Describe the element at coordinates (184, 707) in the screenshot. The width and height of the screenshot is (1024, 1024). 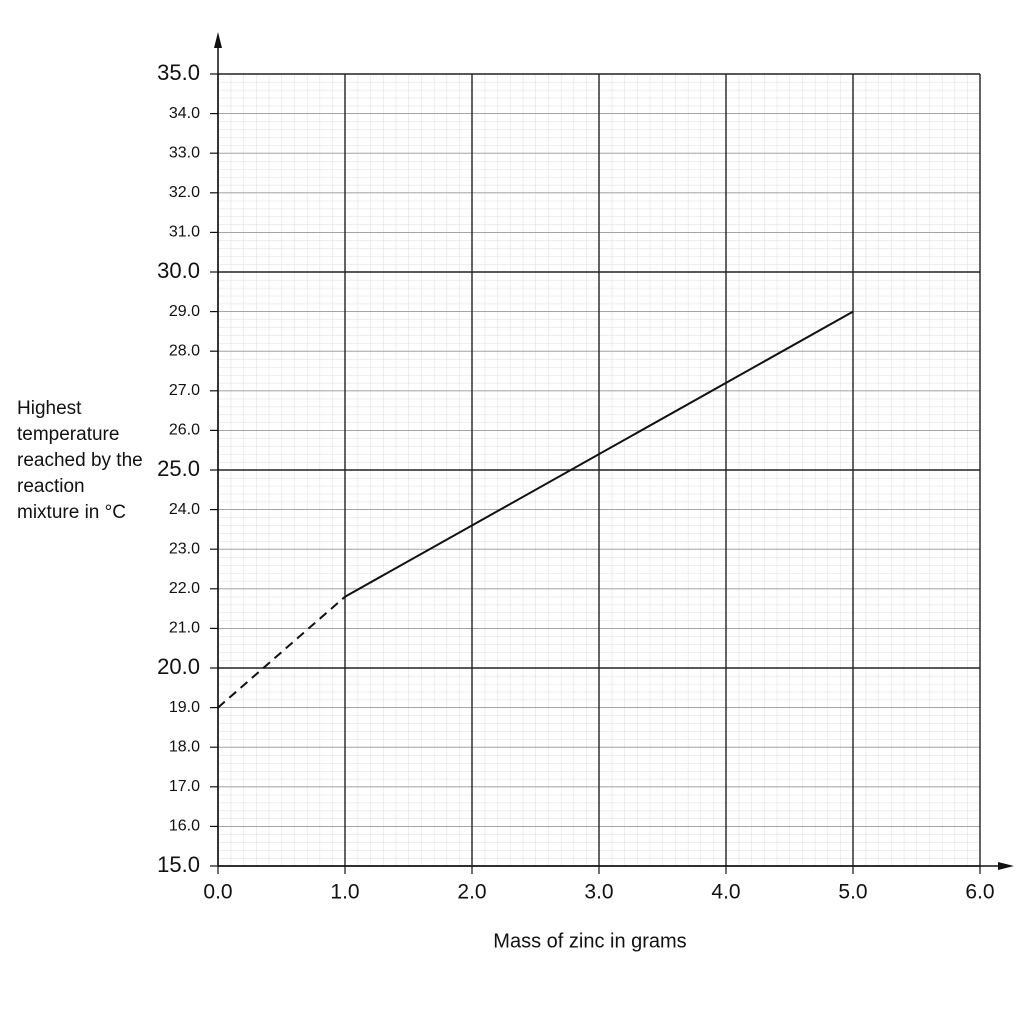
I see `y-tick-label: 19.0` at that location.